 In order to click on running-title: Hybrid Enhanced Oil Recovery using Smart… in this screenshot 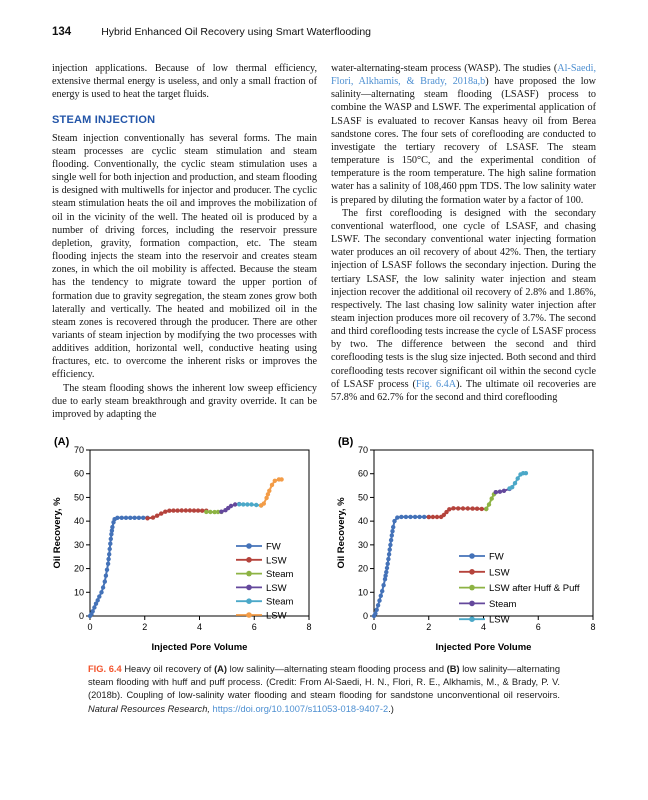, I will do `click(236, 32)`.